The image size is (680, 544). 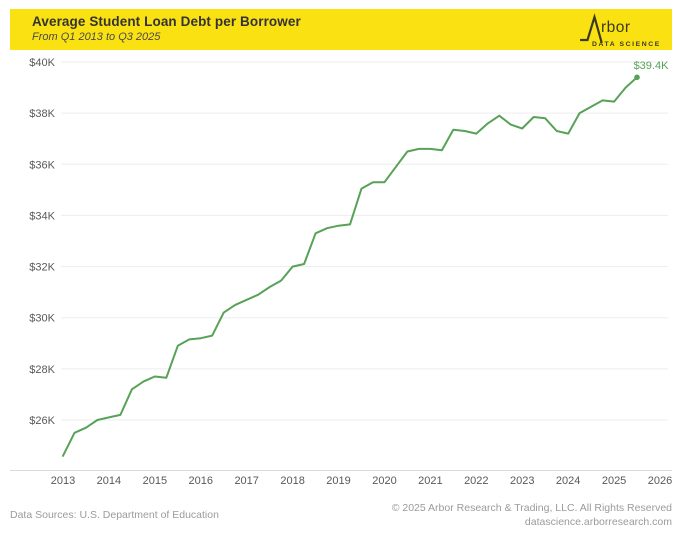 I want to click on x-tick-label: 2014, so click(x=109, y=481).